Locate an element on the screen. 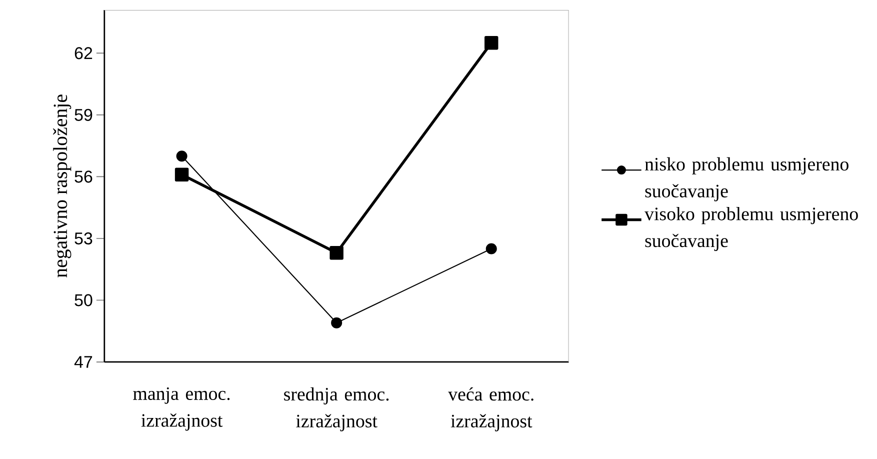 This screenshot has height=459, width=877. legend-label: visoko problemu usmjereno suočavanje is located at coordinates (751, 228).